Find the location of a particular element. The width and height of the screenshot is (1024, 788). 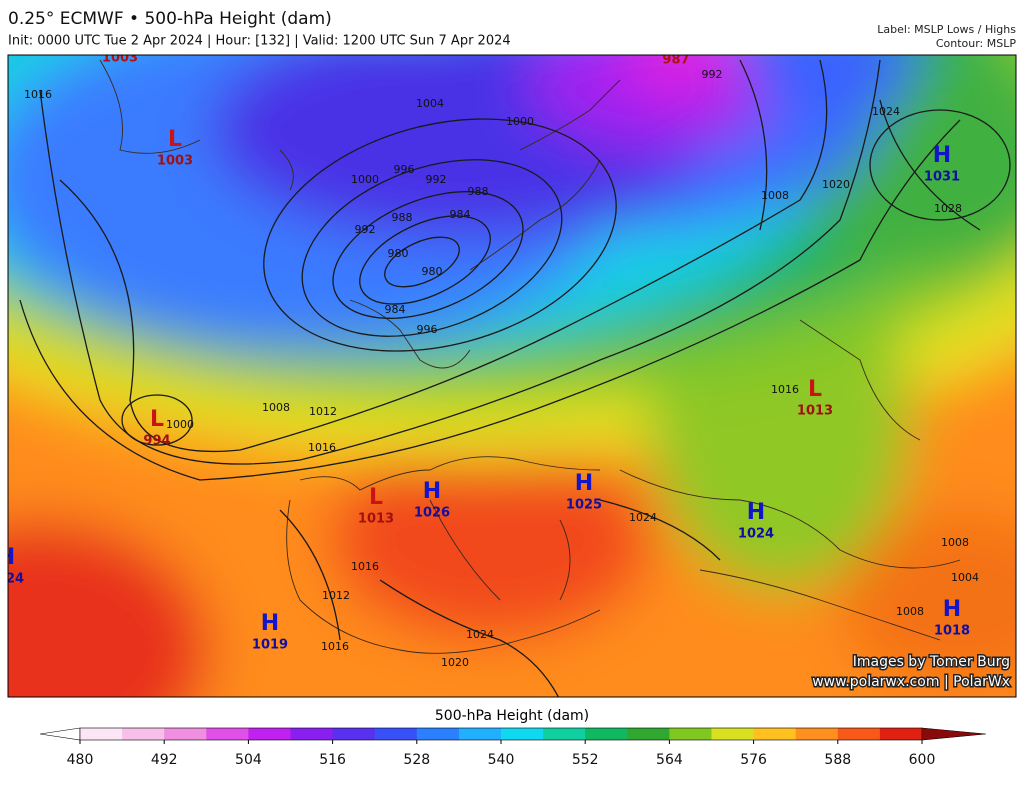

colorbar-tick-label: 552 is located at coordinates (585, 760).